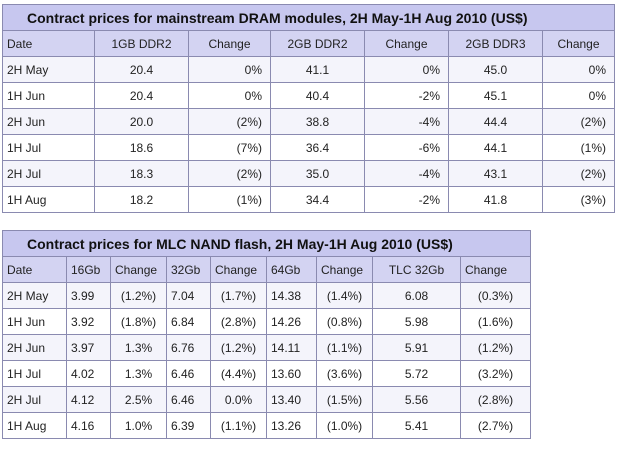 The image size is (617, 453). What do you see at coordinates (48, 199) in the screenshot?
I see `table-cell: 1H Aug` at bounding box center [48, 199].